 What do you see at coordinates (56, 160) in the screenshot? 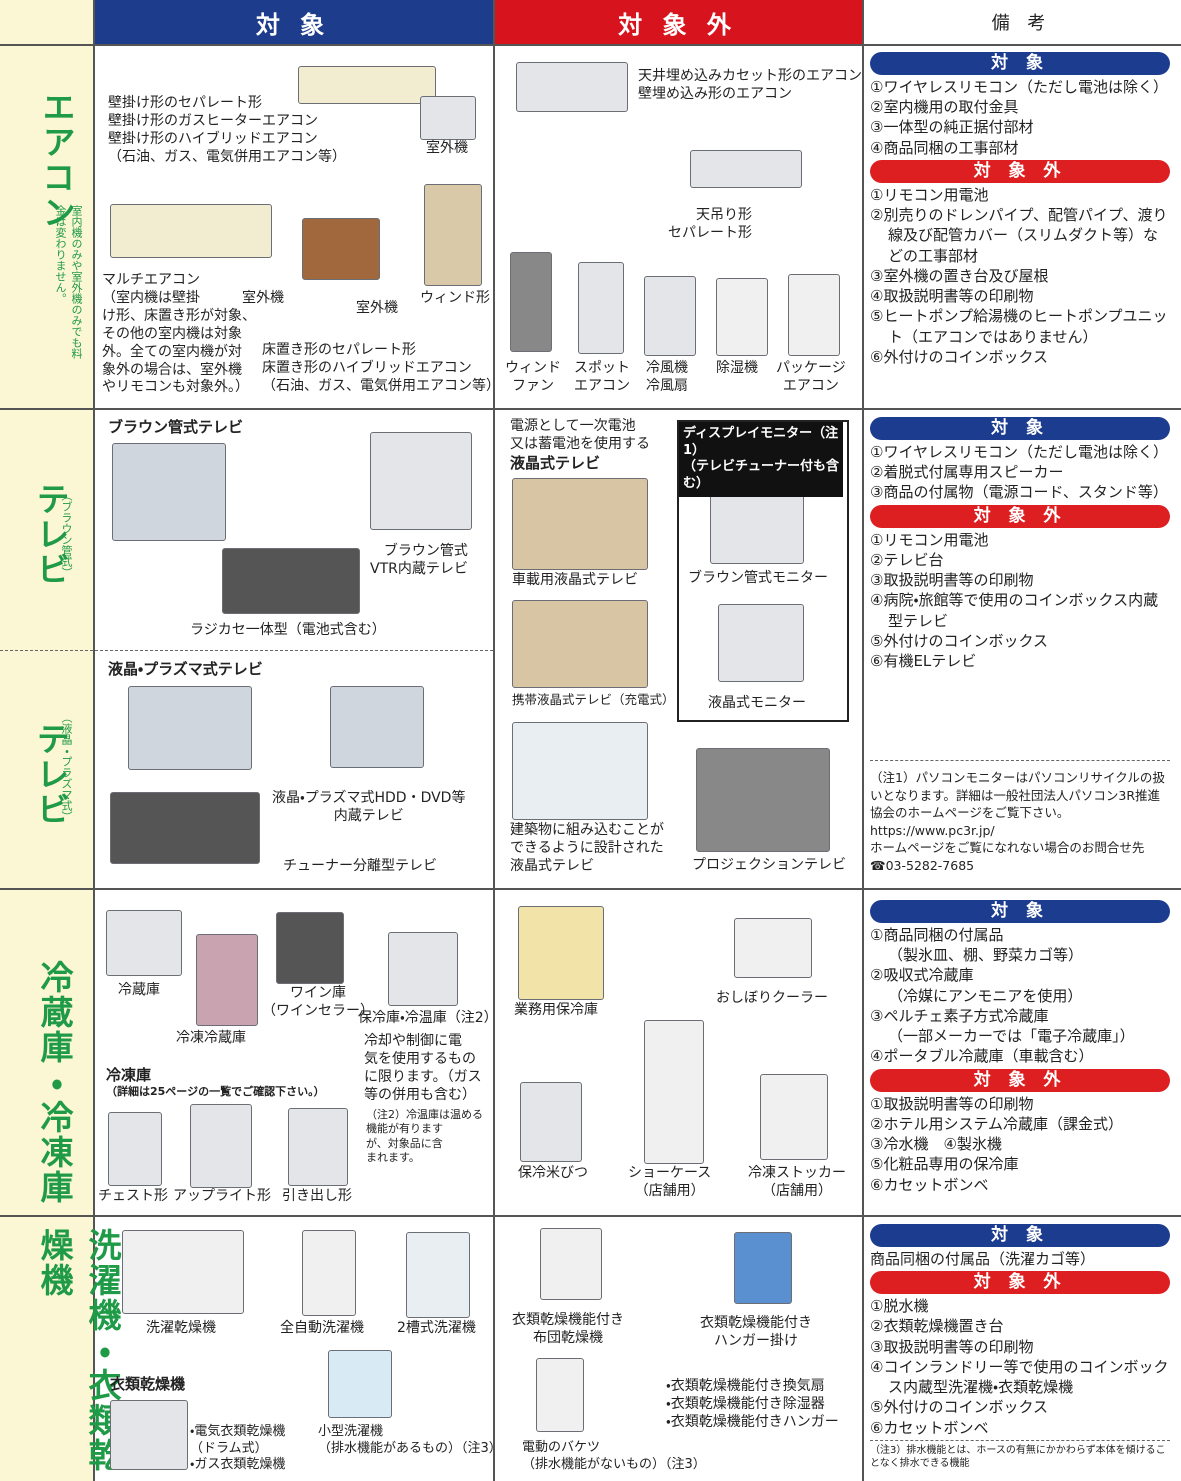
I see `section-label: エアコン` at bounding box center [56, 160].